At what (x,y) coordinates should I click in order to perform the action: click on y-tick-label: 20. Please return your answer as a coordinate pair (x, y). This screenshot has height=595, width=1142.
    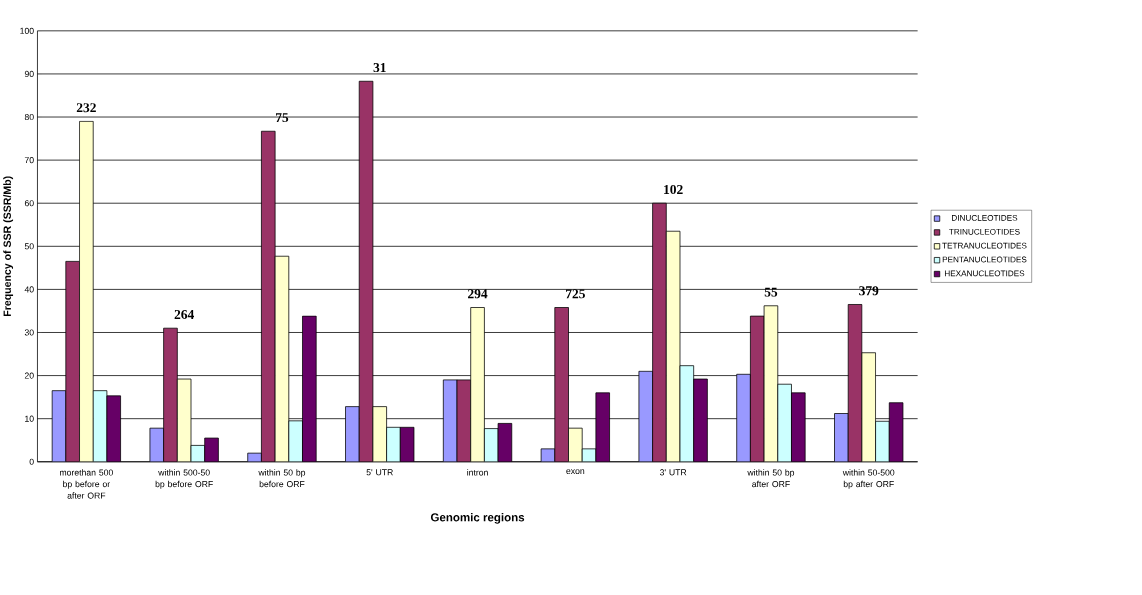
    Looking at the image, I should click on (29, 375).